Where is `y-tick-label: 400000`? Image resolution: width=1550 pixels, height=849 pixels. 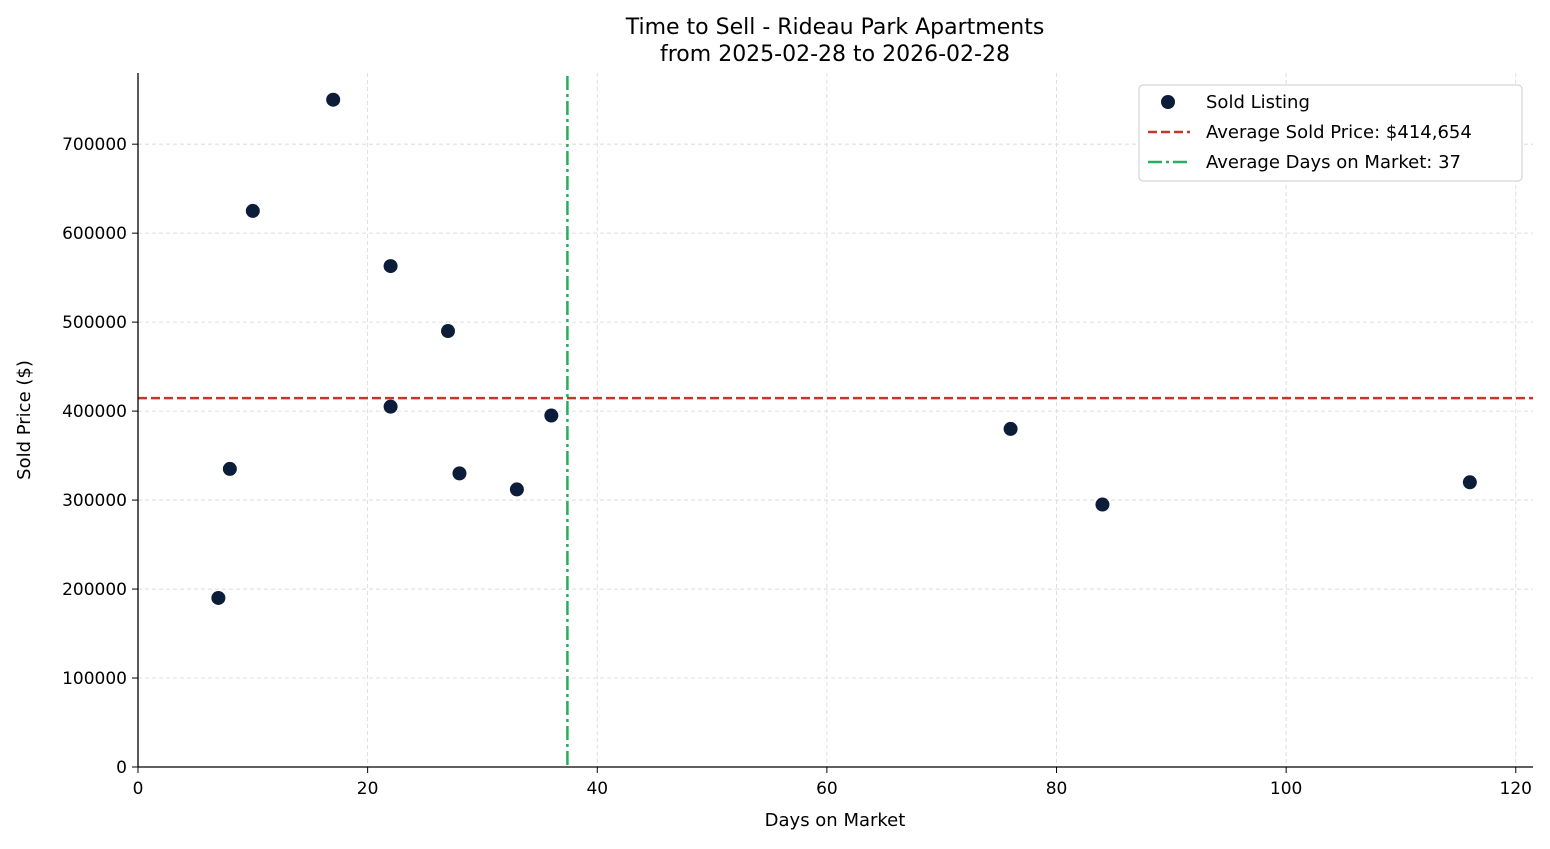 y-tick-label: 400000 is located at coordinates (94, 412).